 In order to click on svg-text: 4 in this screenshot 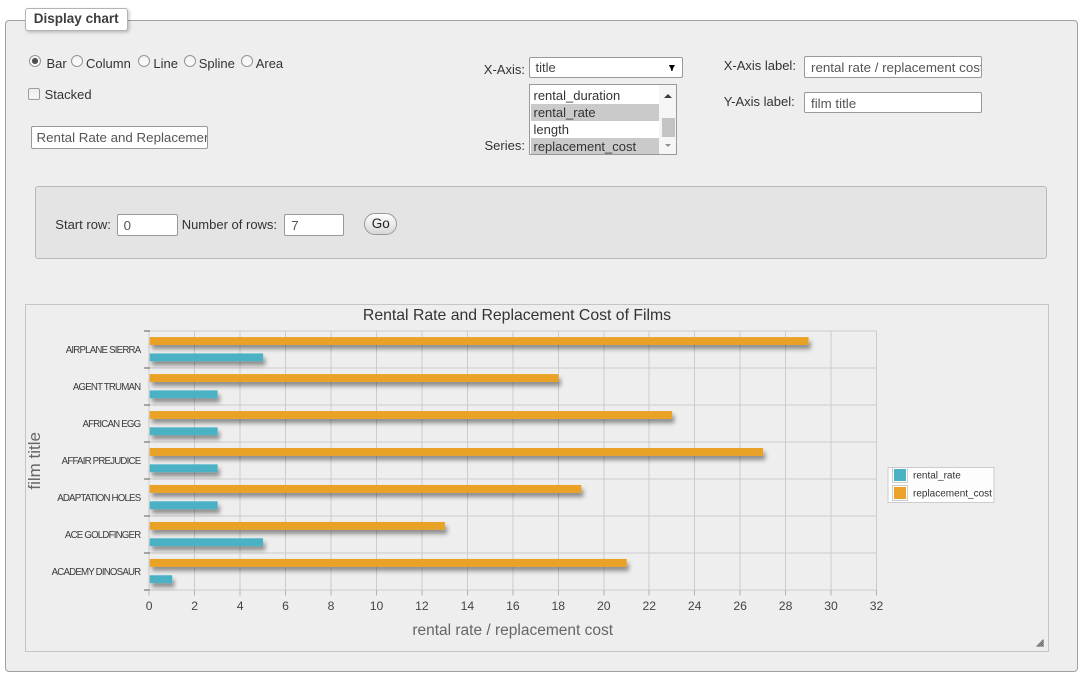, I will do `click(240, 606)`.